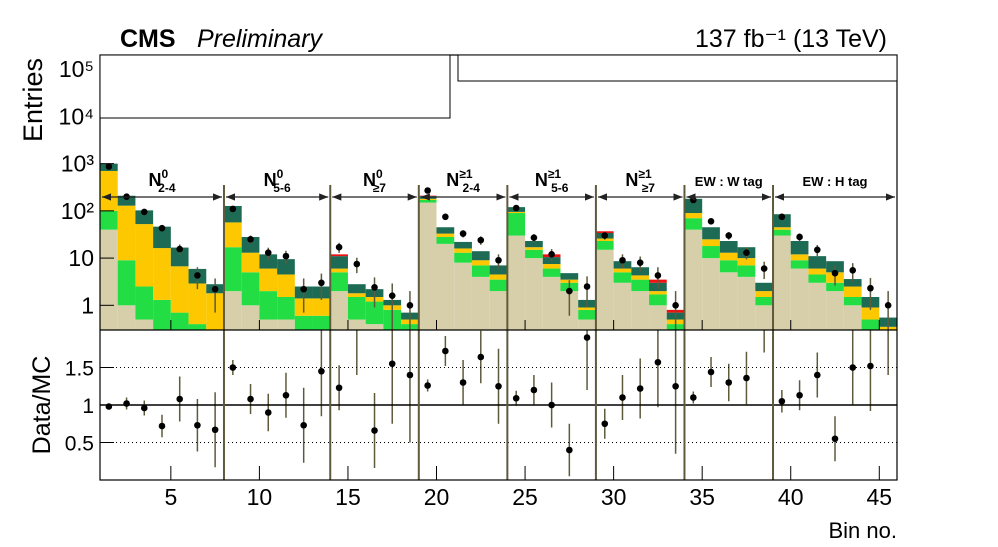 This screenshot has height=547, width=998. What do you see at coordinates (76, 116) in the screenshot?
I see `y-tick-label: 10⁴` at bounding box center [76, 116].